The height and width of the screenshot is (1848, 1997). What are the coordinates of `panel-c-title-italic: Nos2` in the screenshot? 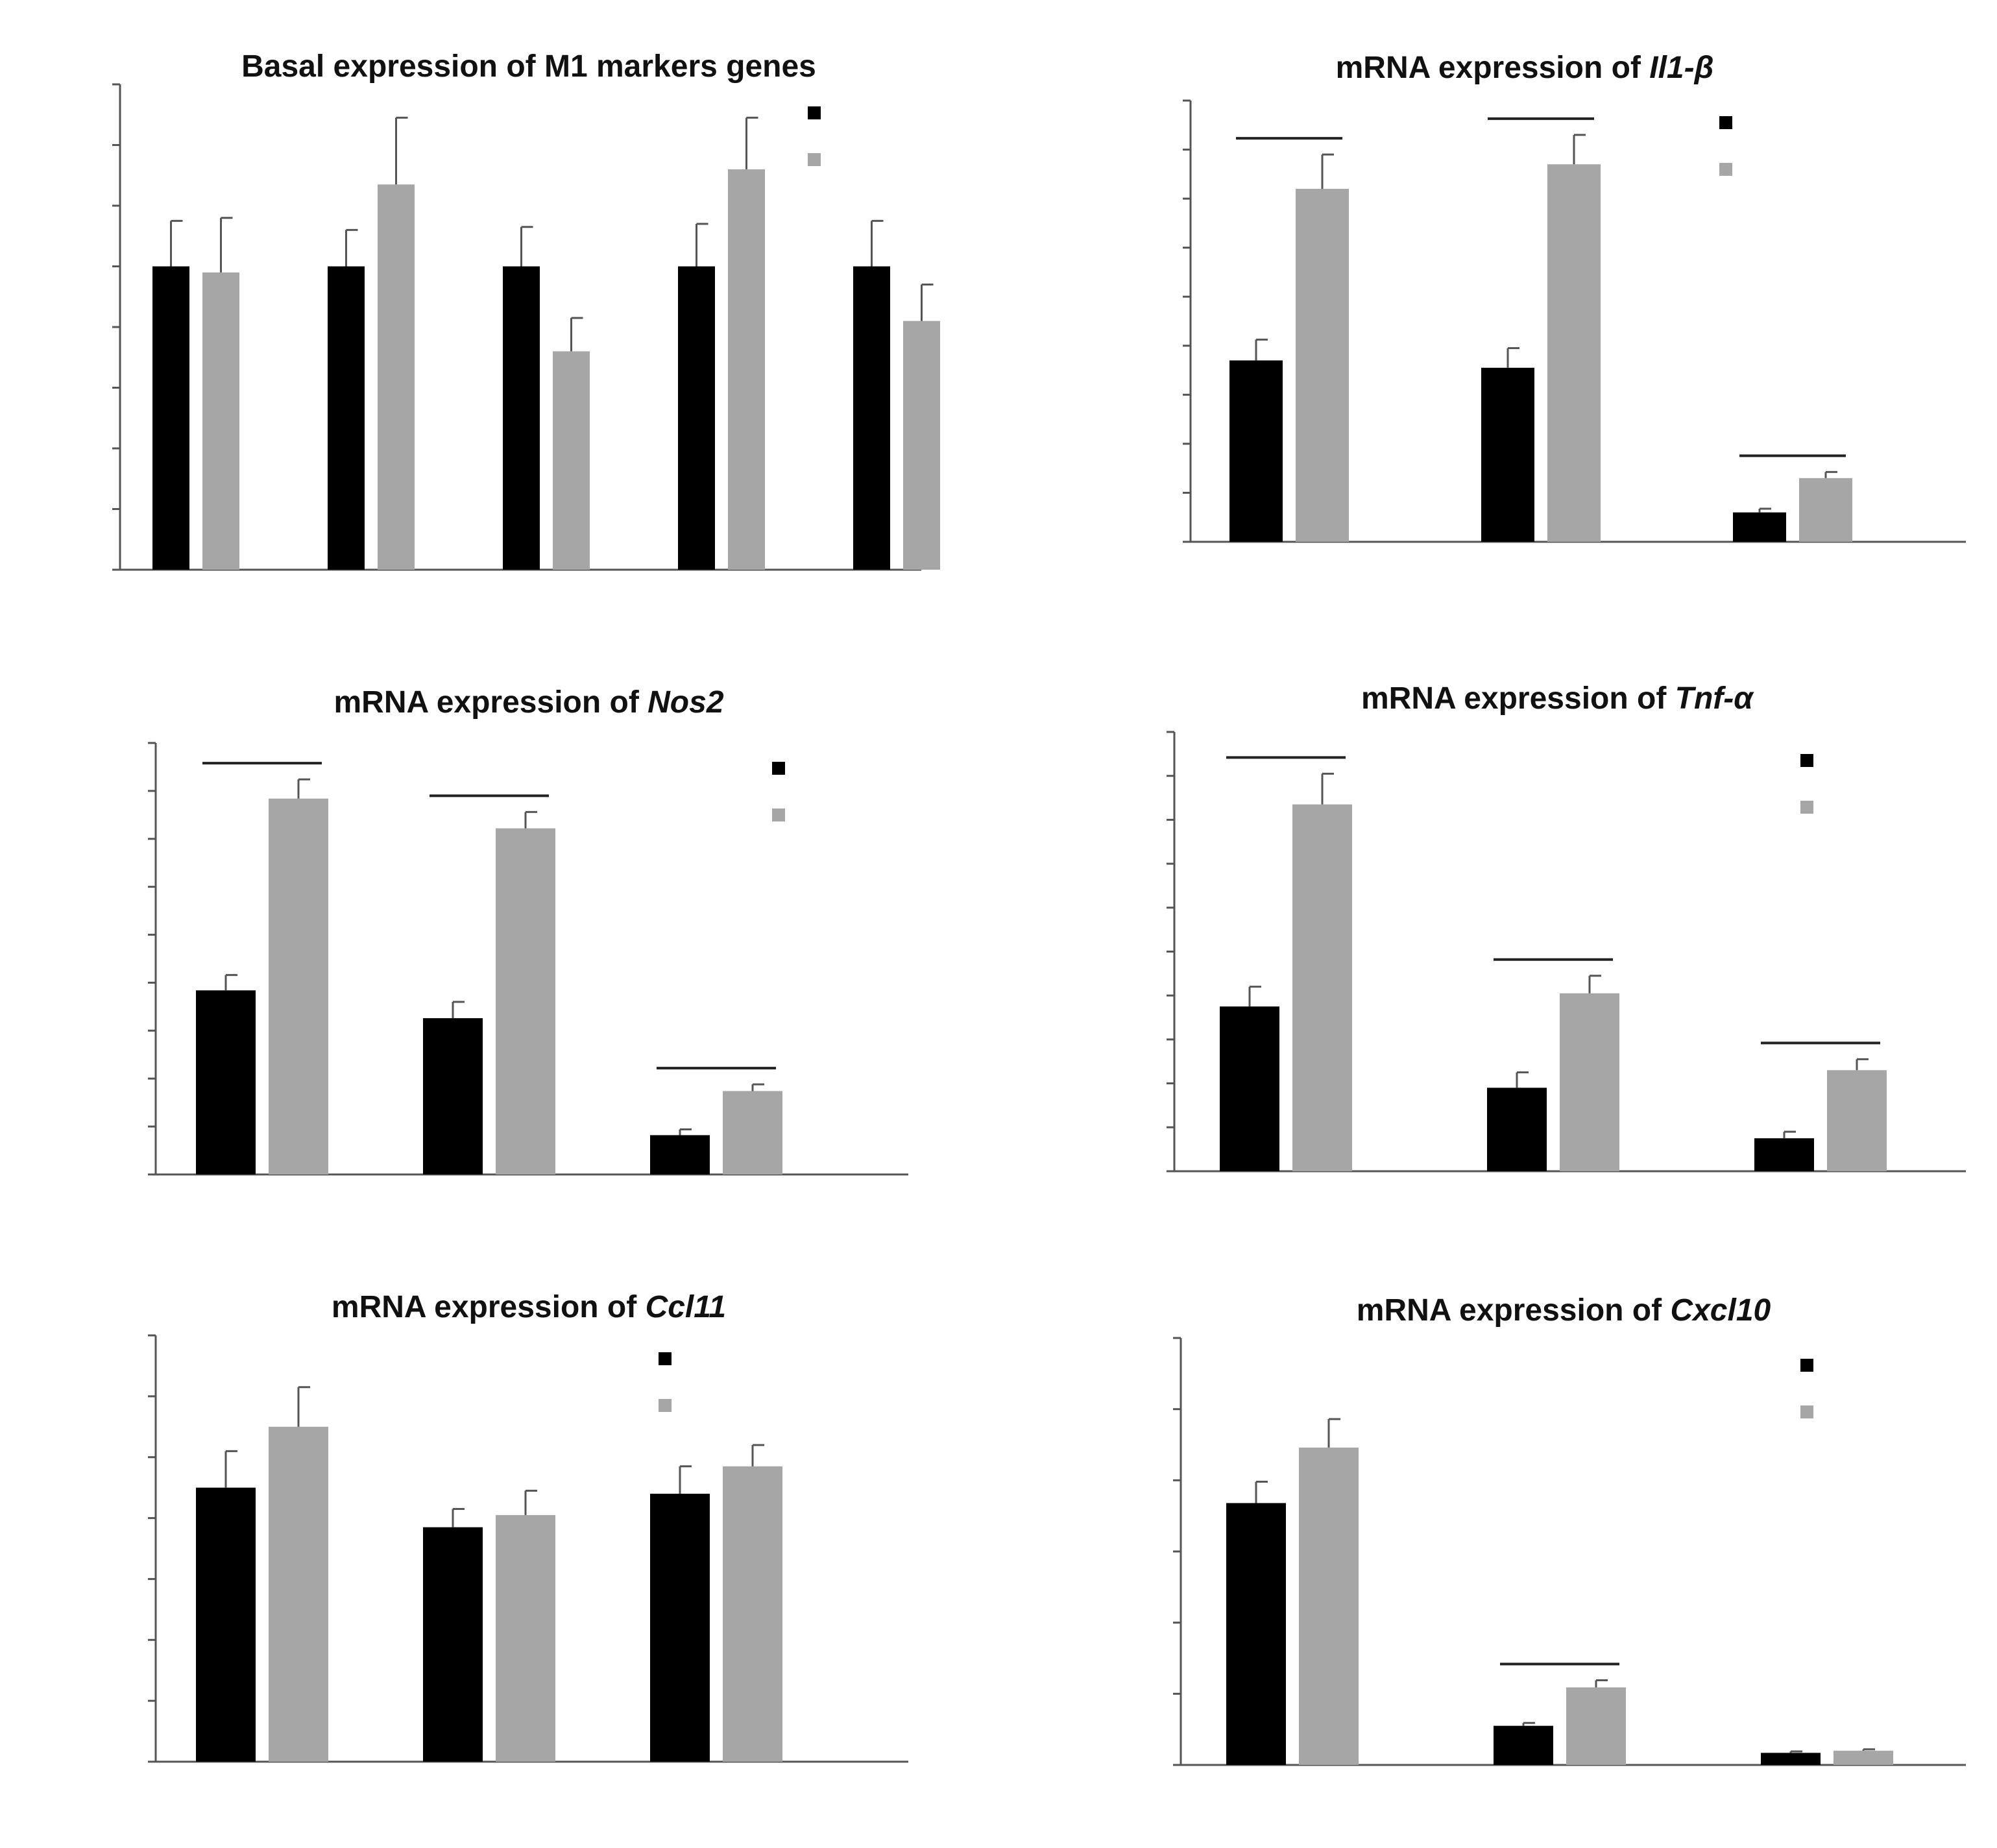 It's located at (686, 702).